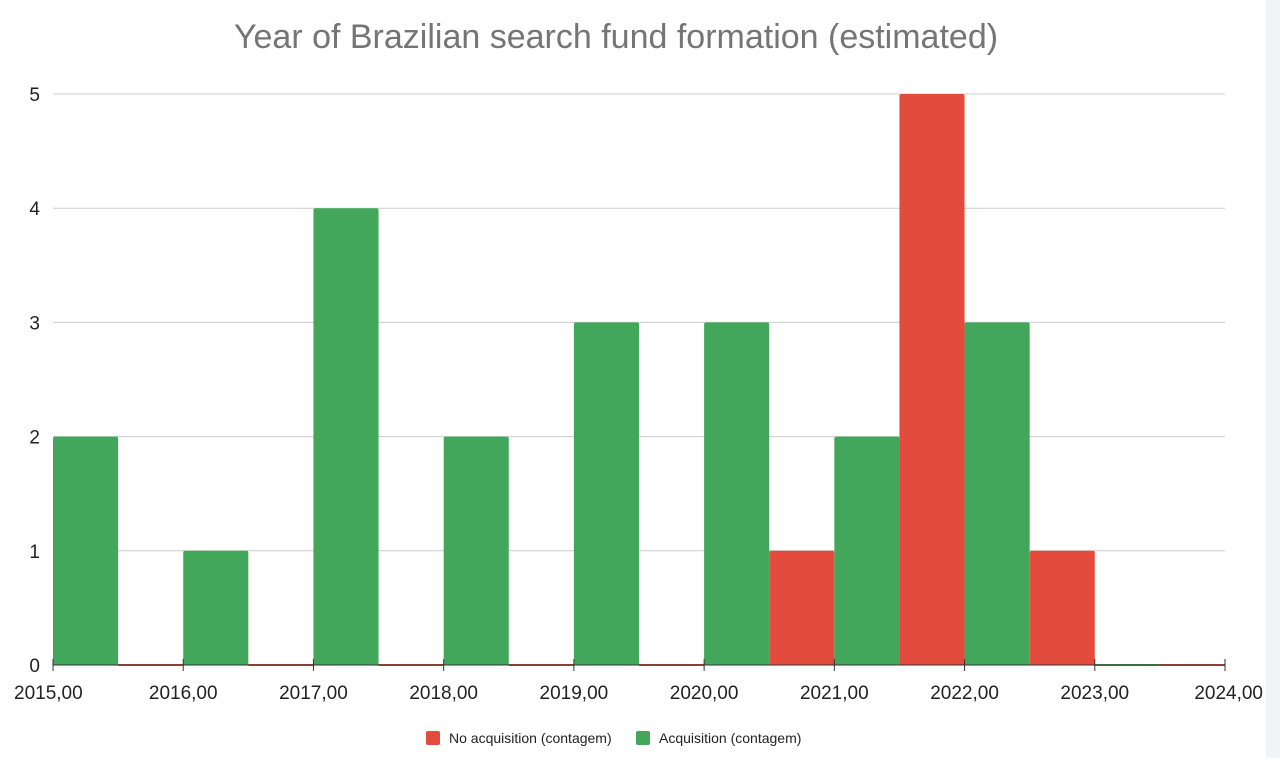 This screenshot has height=763, width=1280. Describe the element at coordinates (183, 693) in the screenshot. I see `x-tick-label: 2016,00` at that location.